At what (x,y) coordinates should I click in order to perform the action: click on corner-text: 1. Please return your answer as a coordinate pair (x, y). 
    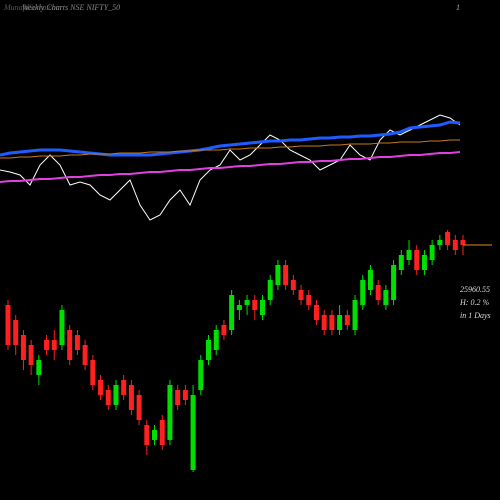
    Looking at the image, I should click on (458, 7).